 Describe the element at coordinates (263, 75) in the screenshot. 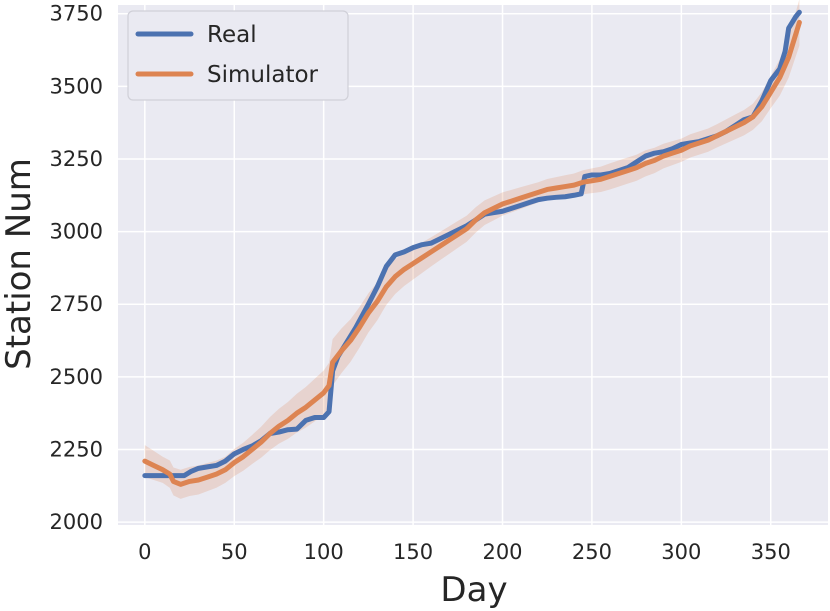

I see `legend-label-simulator: Simulator` at that location.